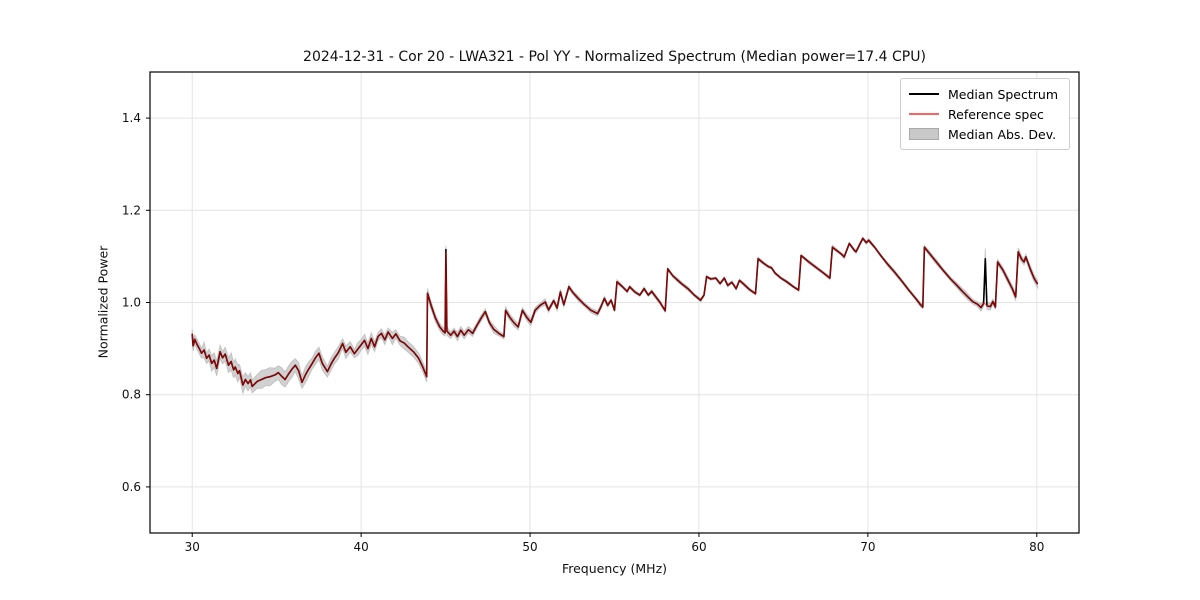 The height and width of the screenshot is (600, 1200). I want to click on legend-item-median-spectrum: Median Spectrum, so click(985, 94).